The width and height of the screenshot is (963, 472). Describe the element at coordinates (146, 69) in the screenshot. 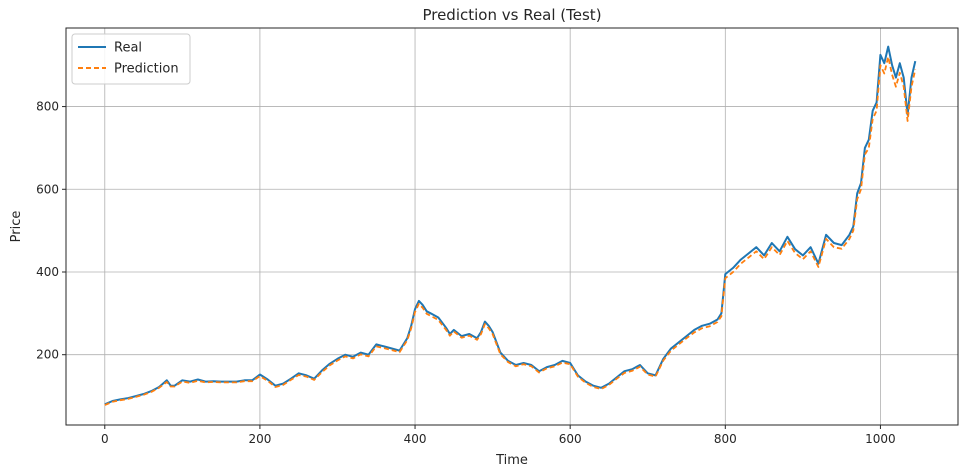

I see `legend-label-prediction: Prediction` at that location.